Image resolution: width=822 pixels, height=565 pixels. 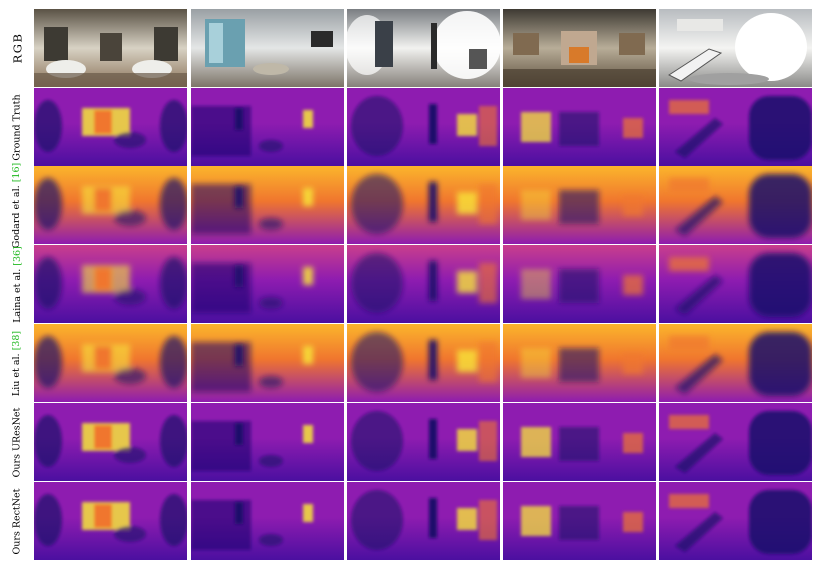 I want to click on depth-map-uresnet-living-room-windows, so click(x=267, y=442).